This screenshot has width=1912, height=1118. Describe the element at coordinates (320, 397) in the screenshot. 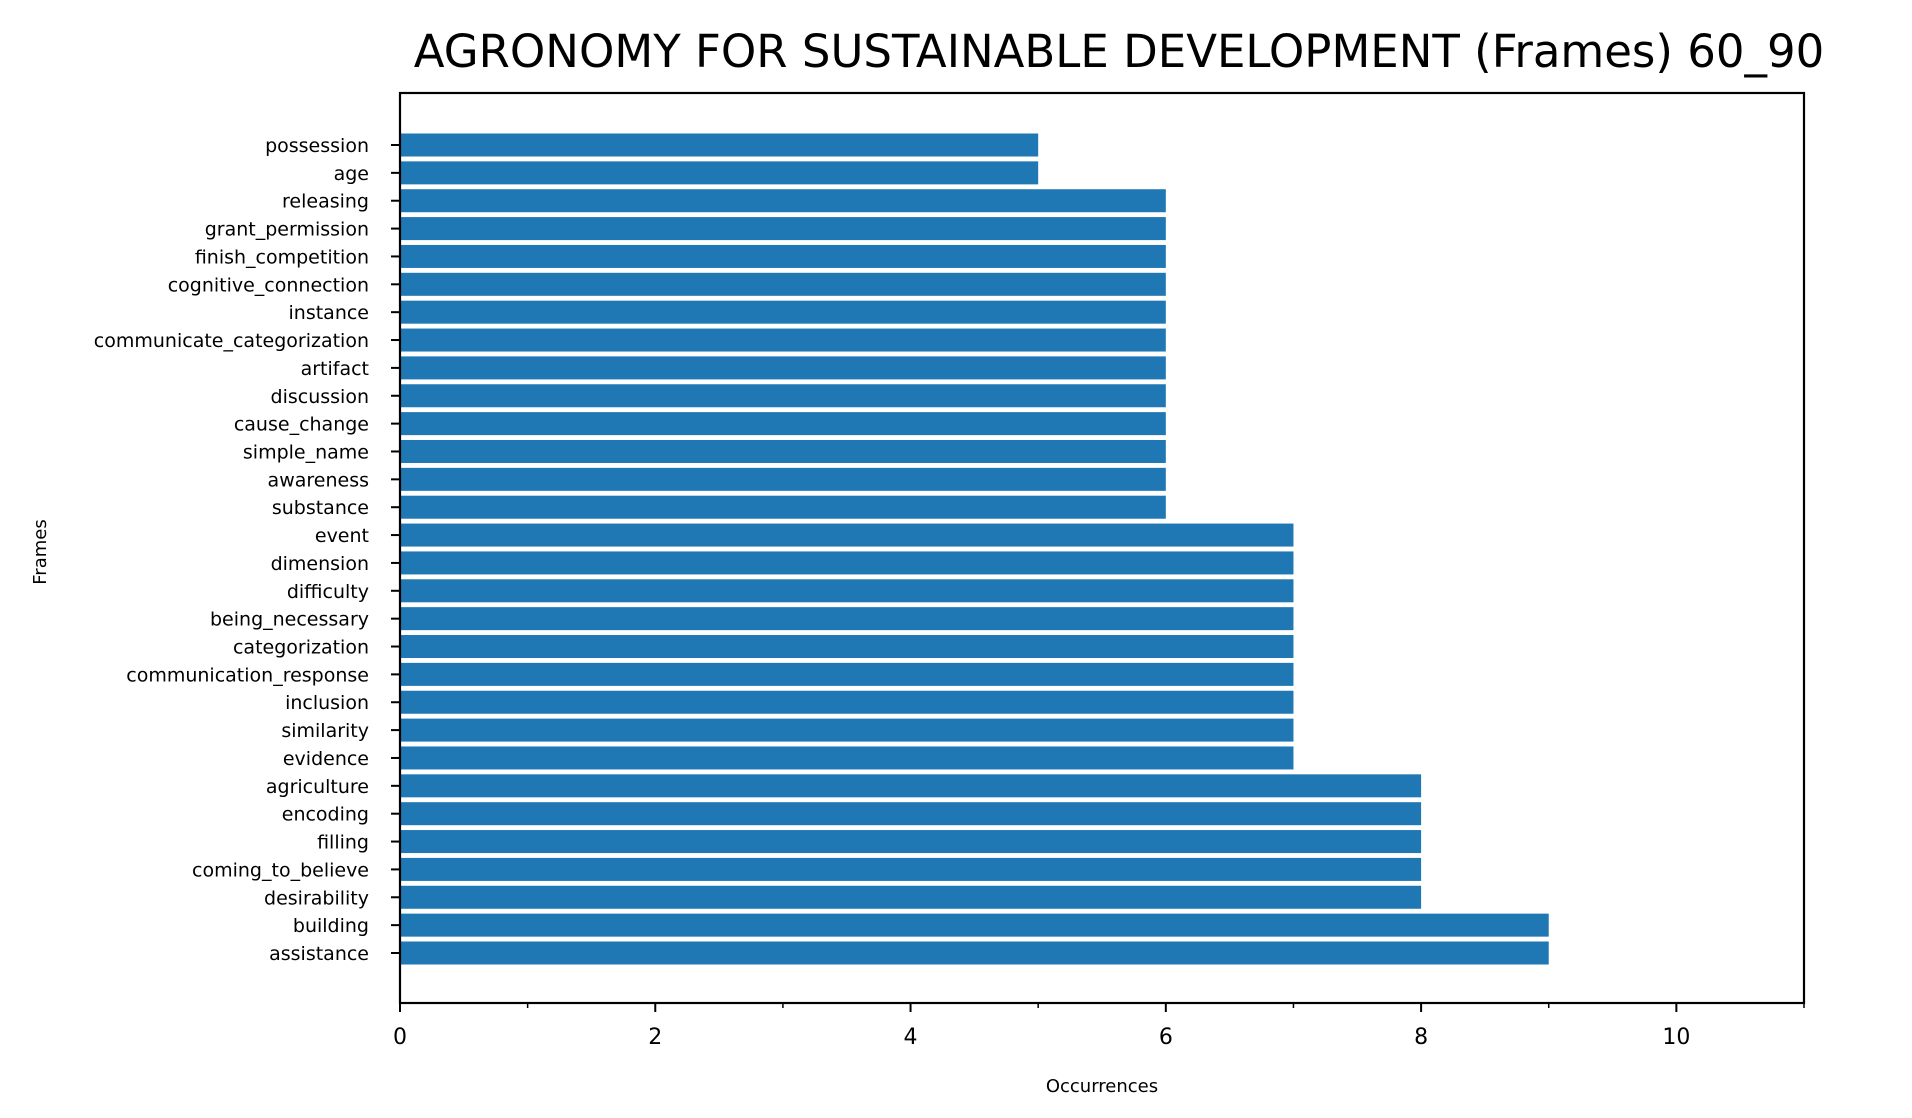

I see `y-tick-label: discussion` at that location.